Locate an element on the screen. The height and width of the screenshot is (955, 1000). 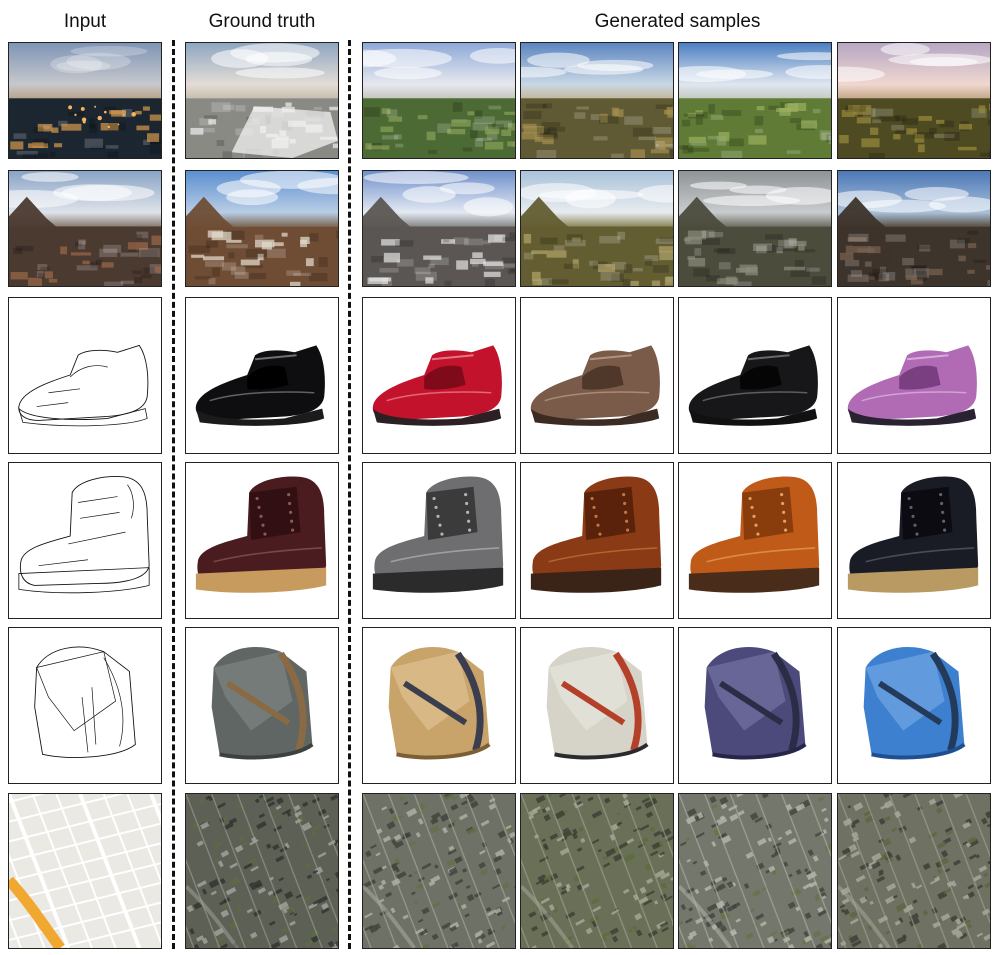
row-6-ground-truth-image is located at coordinates (262, 871).